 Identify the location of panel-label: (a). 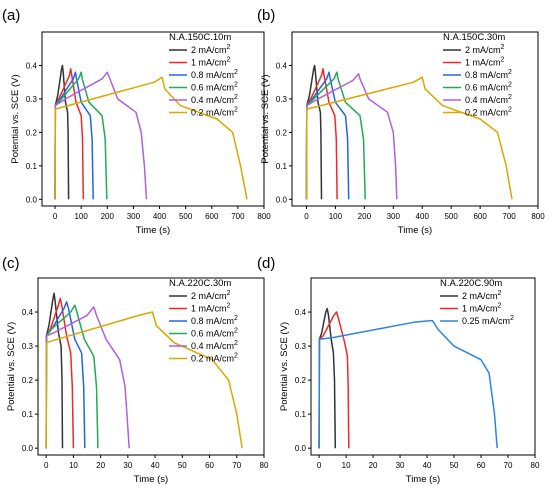
(11, 15).